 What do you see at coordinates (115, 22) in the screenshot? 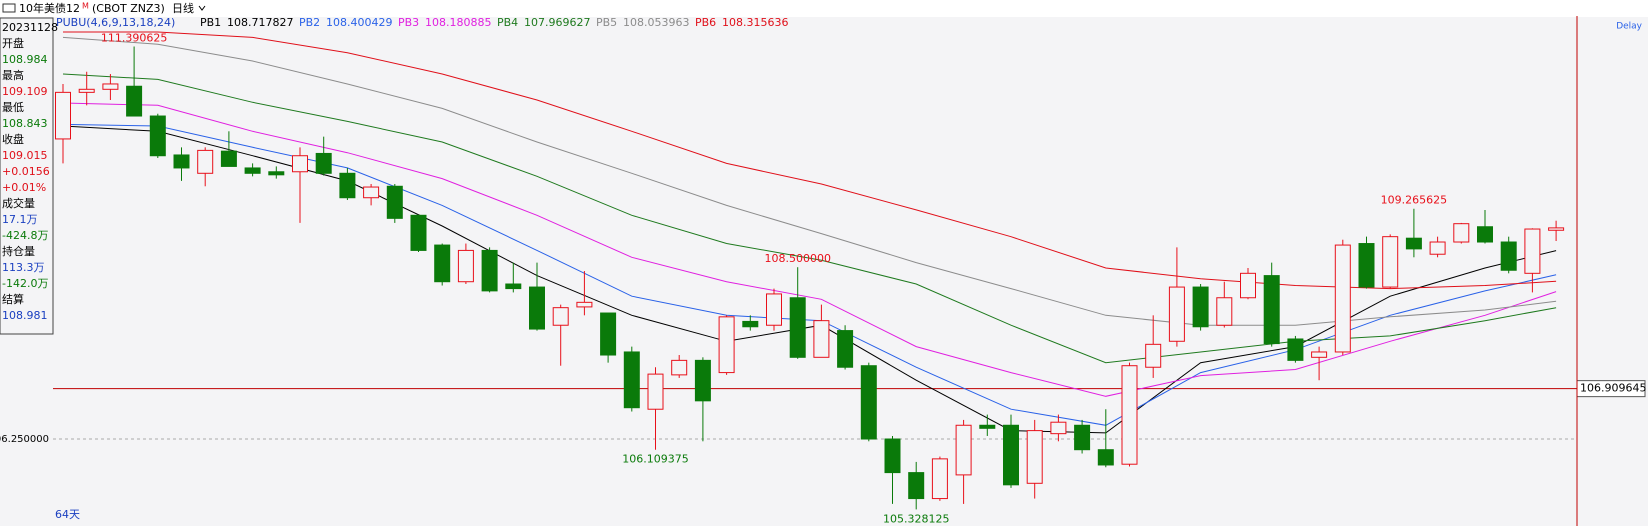
I see `legend-title: PUBU(4,6,9,13,18,24)` at bounding box center [115, 22].